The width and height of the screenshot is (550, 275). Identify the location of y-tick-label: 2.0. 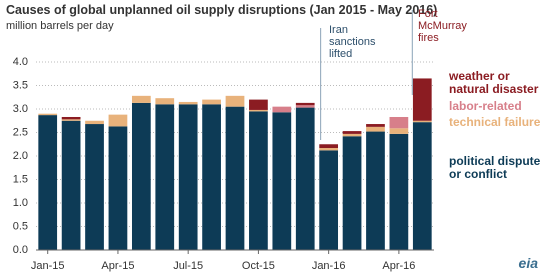
(20, 156).